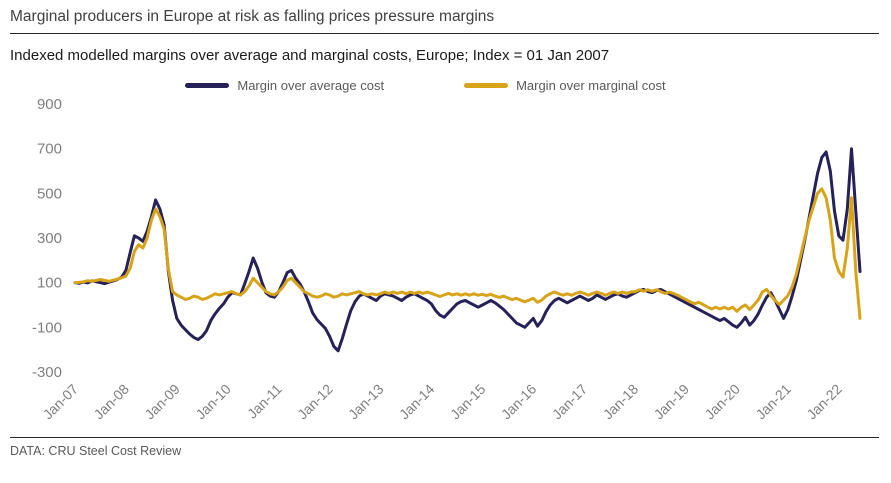  What do you see at coordinates (417, 402) in the screenshot?
I see `x-tick-label: Jan-14` at bounding box center [417, 402].